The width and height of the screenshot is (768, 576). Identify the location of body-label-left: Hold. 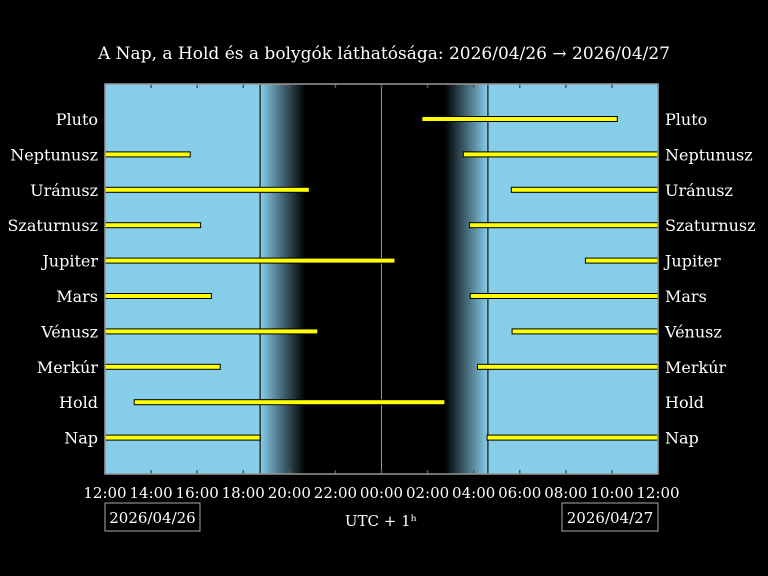
(78, 402).